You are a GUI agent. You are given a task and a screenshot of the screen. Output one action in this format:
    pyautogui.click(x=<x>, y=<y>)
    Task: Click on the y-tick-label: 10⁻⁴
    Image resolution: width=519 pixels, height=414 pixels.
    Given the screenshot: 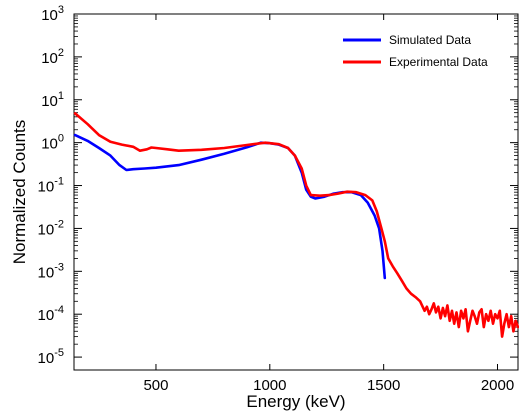 What is the action you would take?
    pyautogui.click(x=51, y=314)
    